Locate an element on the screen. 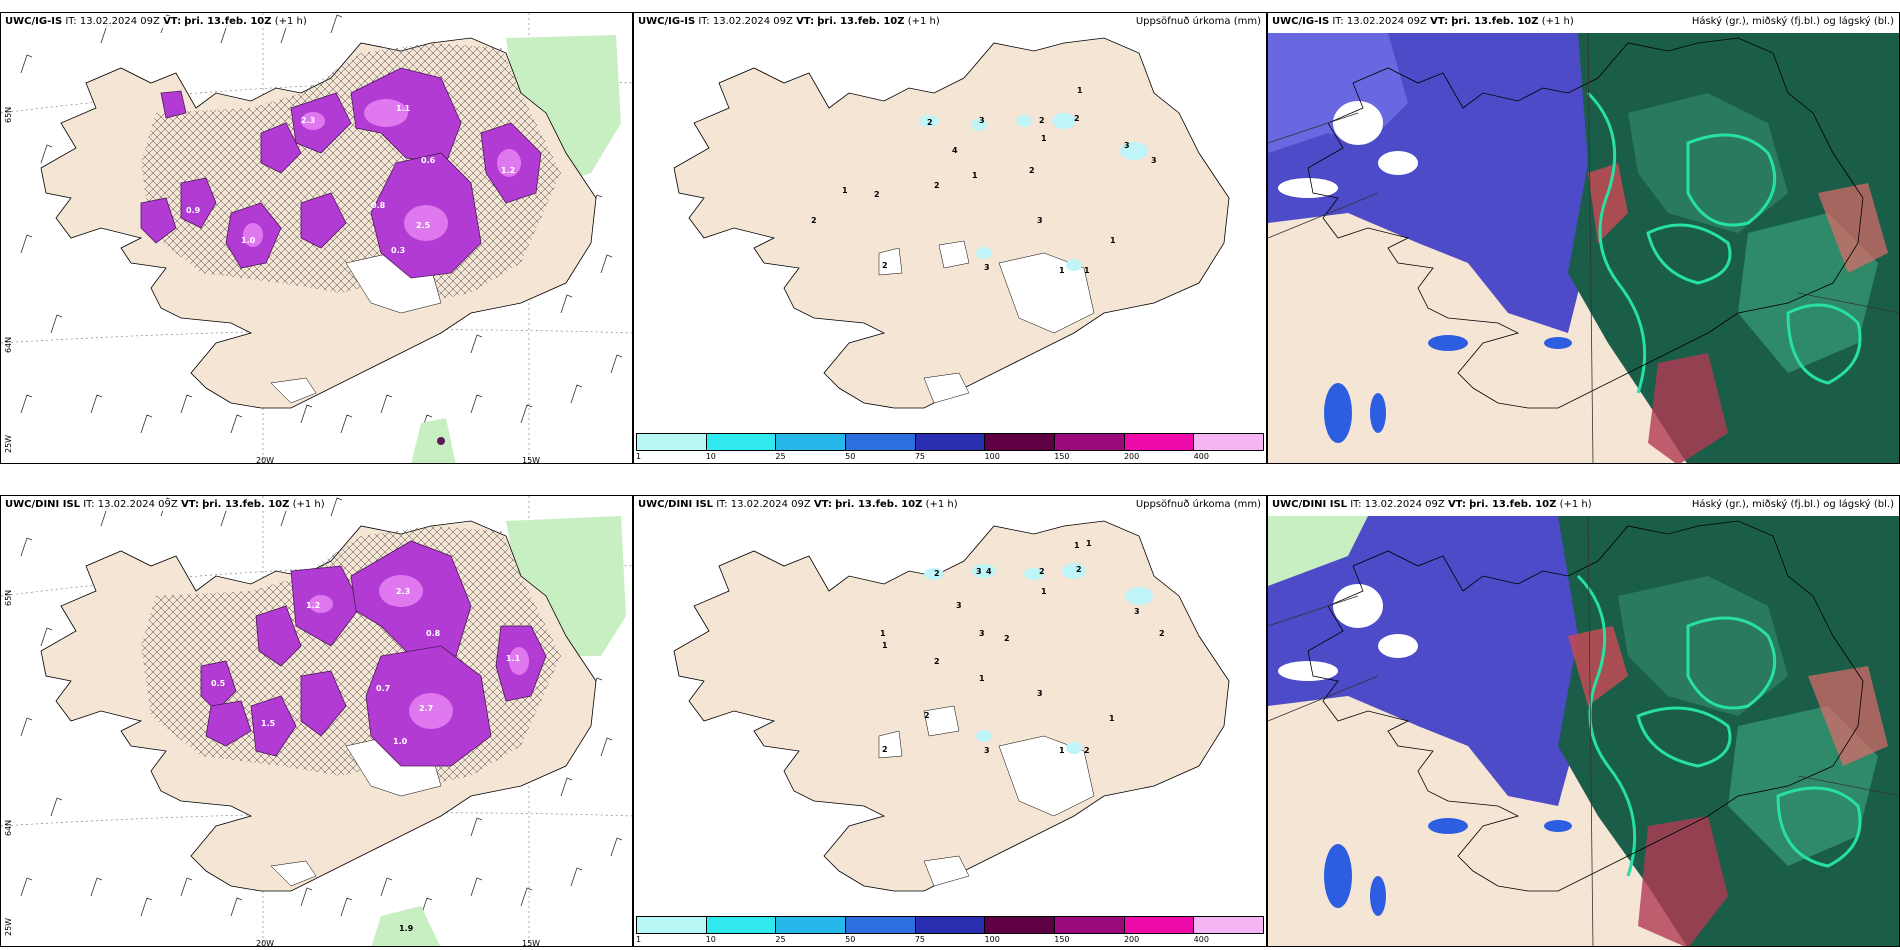  svg-text: 0.9 is located at coordinates (193, 210).